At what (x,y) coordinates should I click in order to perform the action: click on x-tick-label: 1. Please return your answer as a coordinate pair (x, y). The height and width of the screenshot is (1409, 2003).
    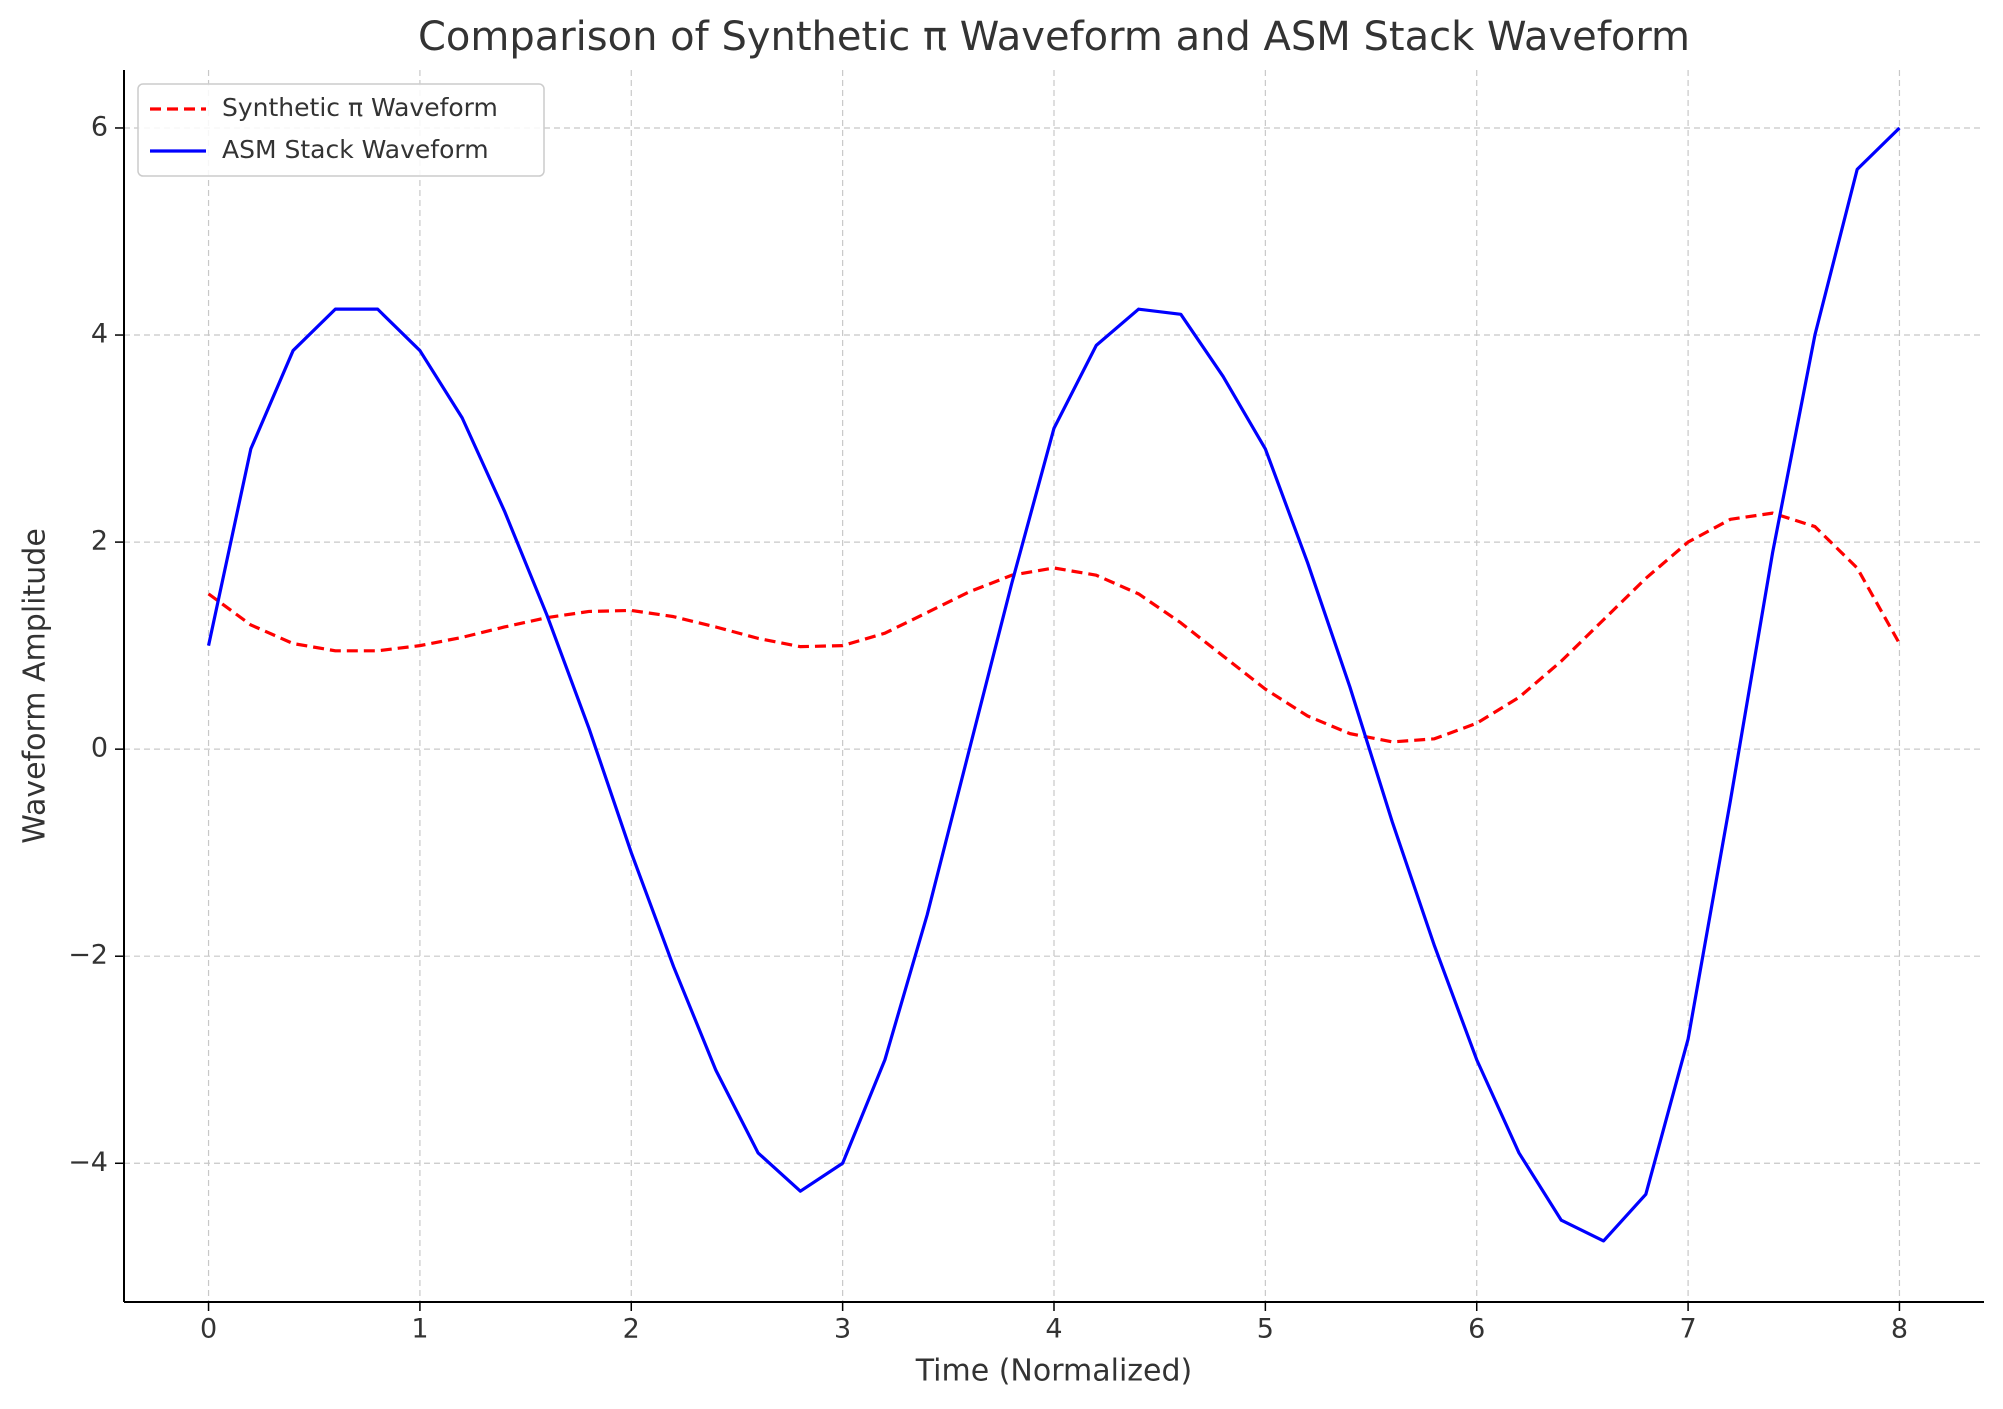
    Looking at the image, I should click on (419, 1329).